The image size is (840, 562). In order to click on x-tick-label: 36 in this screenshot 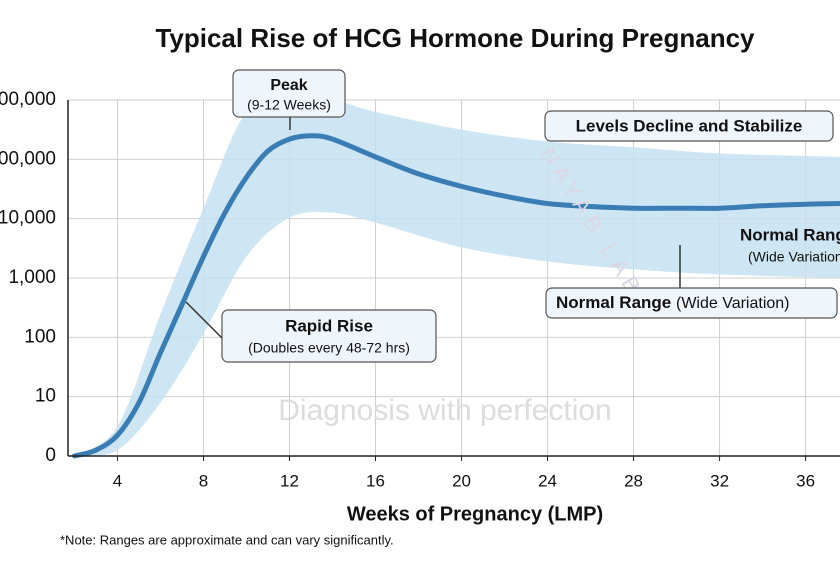, I will do `click(805, 480)`.